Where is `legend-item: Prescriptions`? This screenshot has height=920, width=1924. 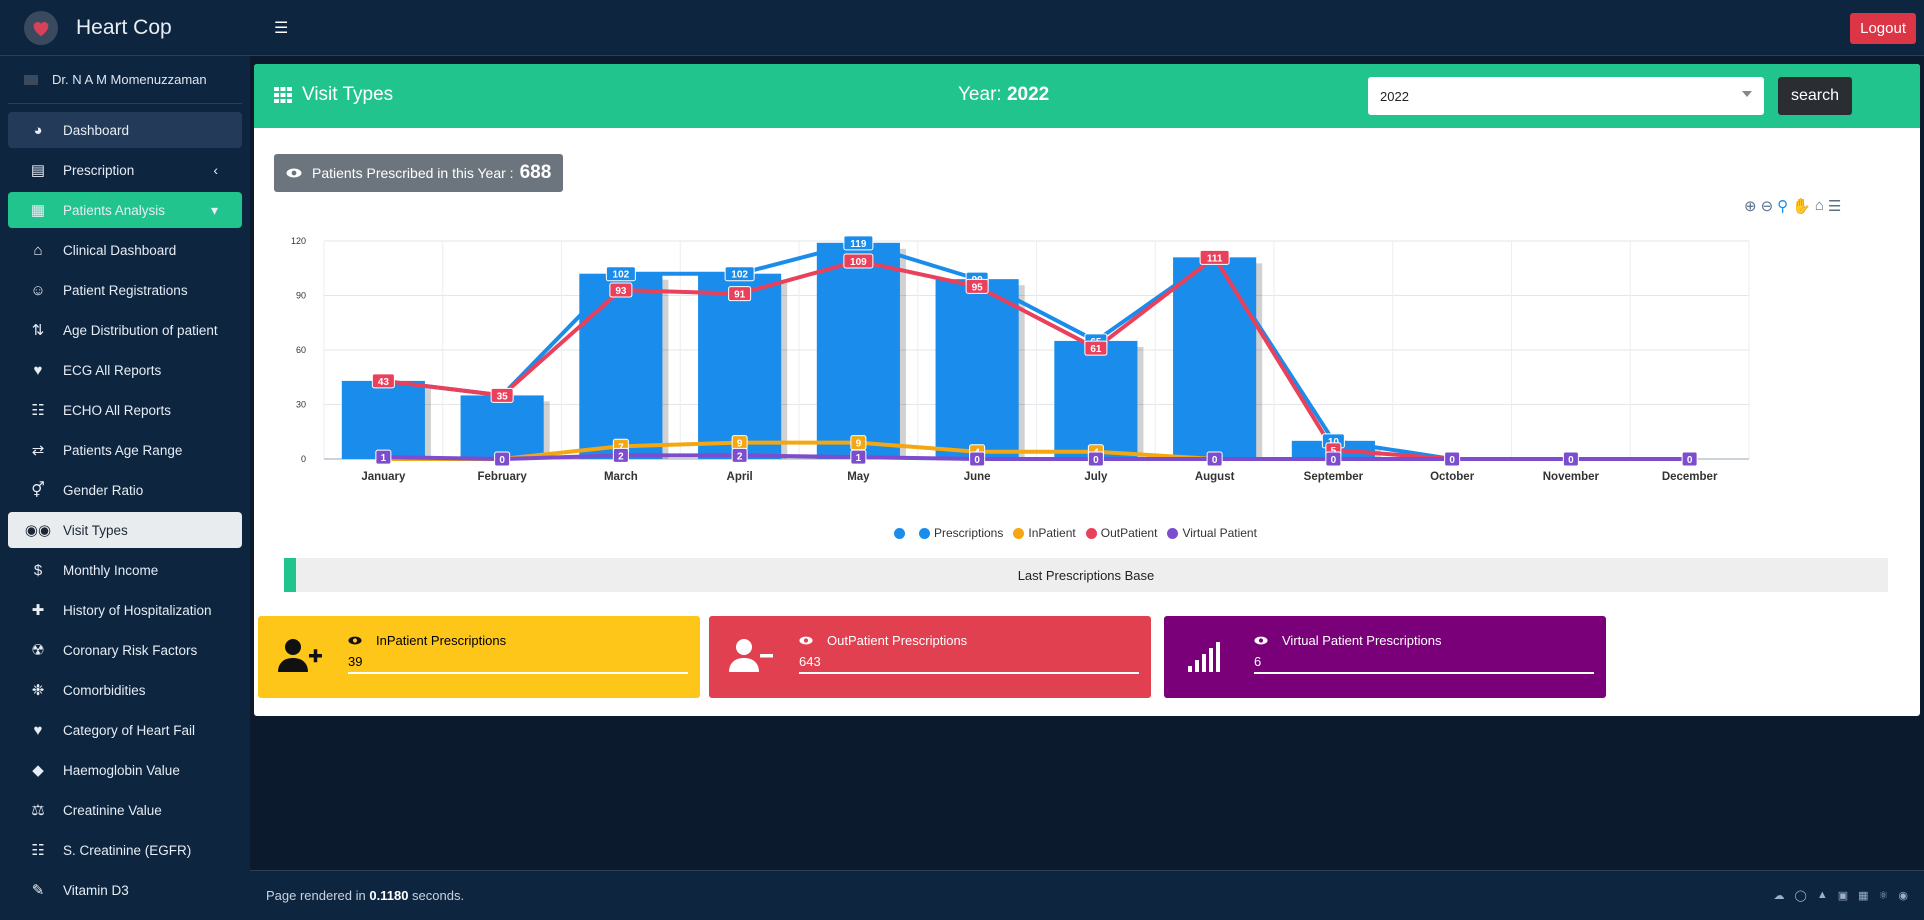
legend-item: Prescriptions is located at coordinates (961, 533).